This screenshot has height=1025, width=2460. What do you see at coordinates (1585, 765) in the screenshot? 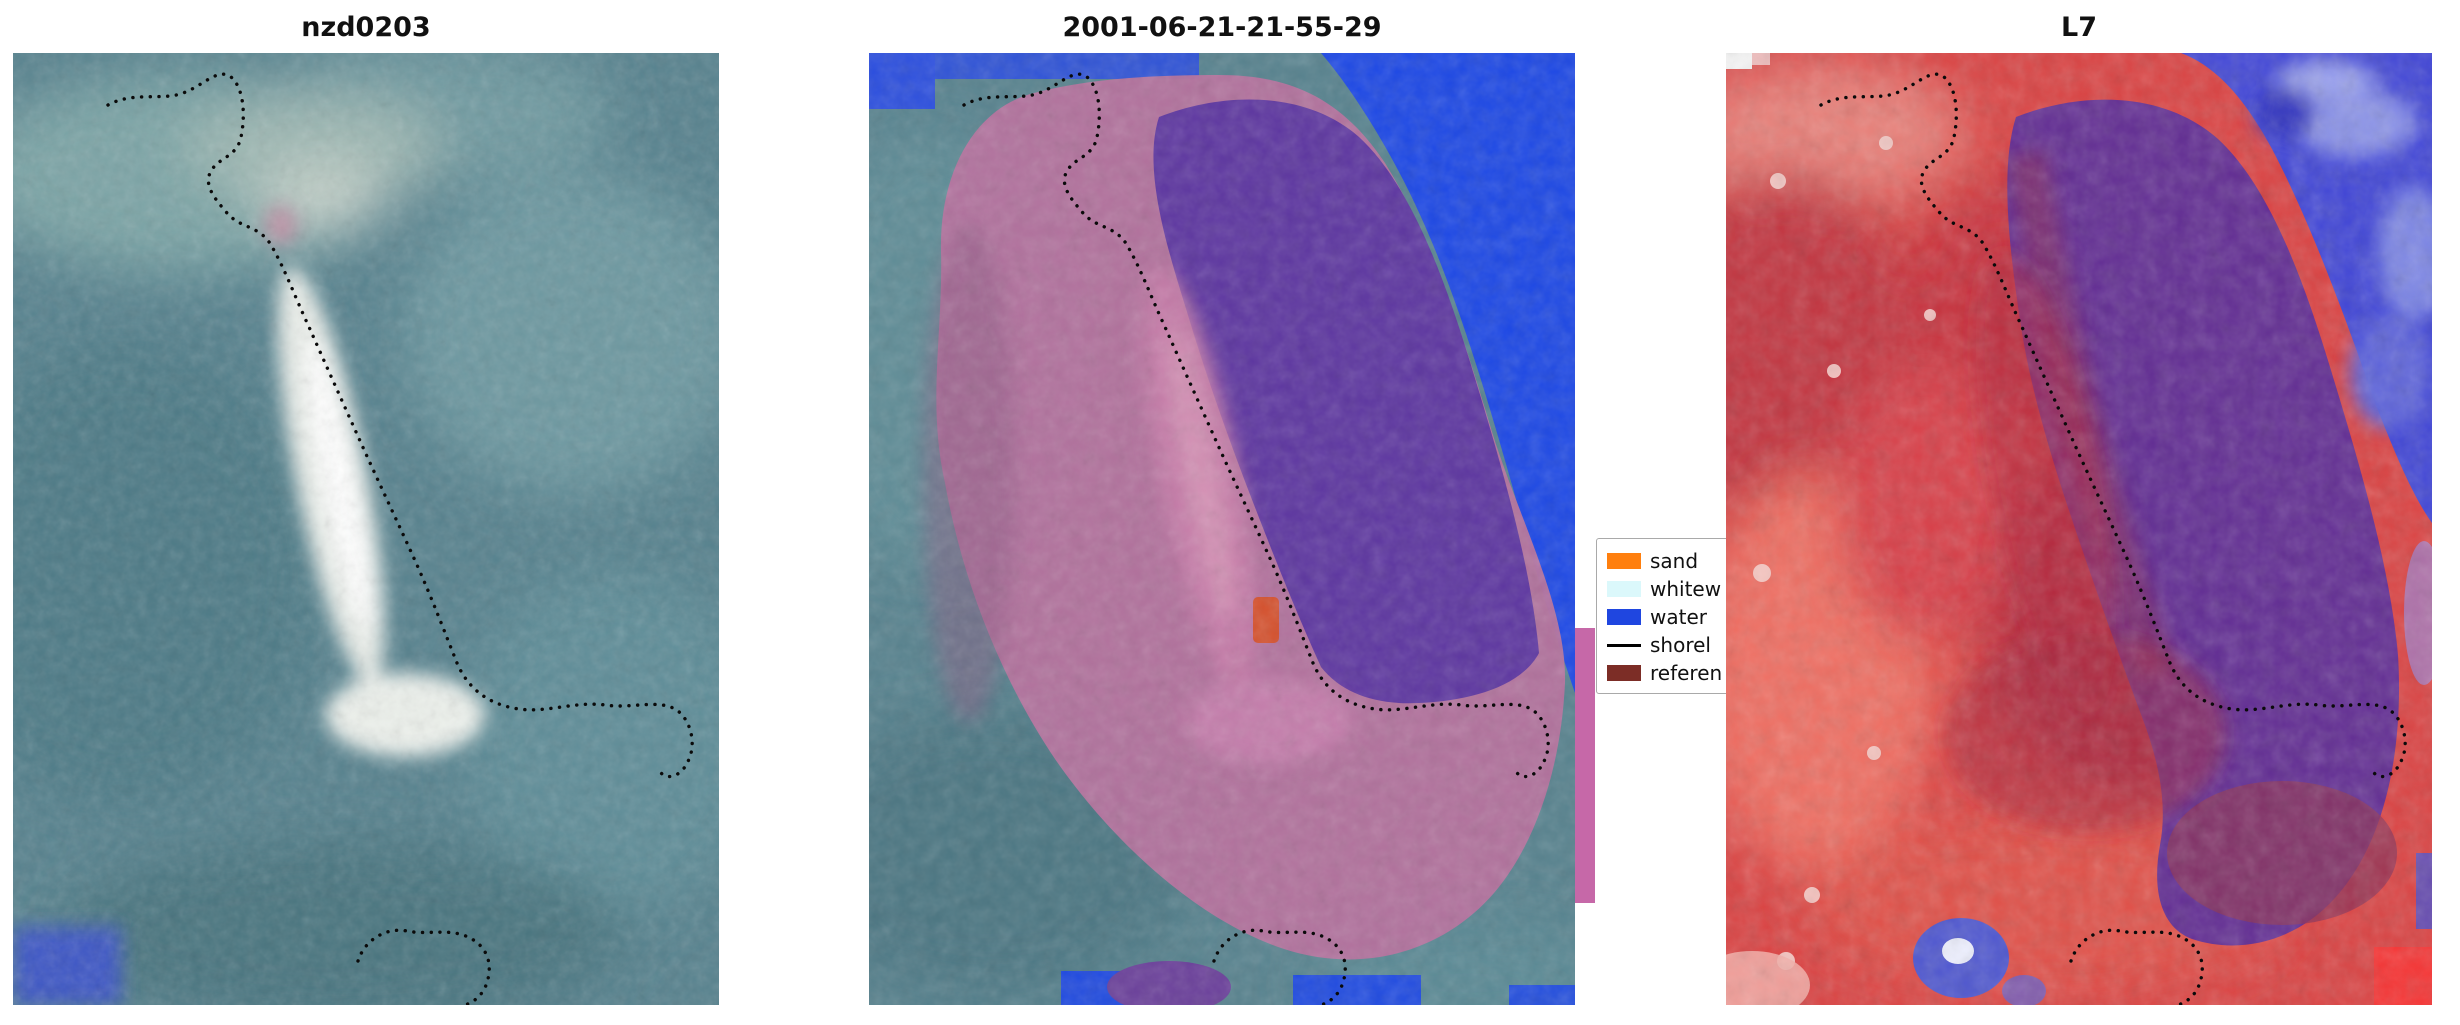
I see `magenta-strip` at bounding box center [1585, 765].